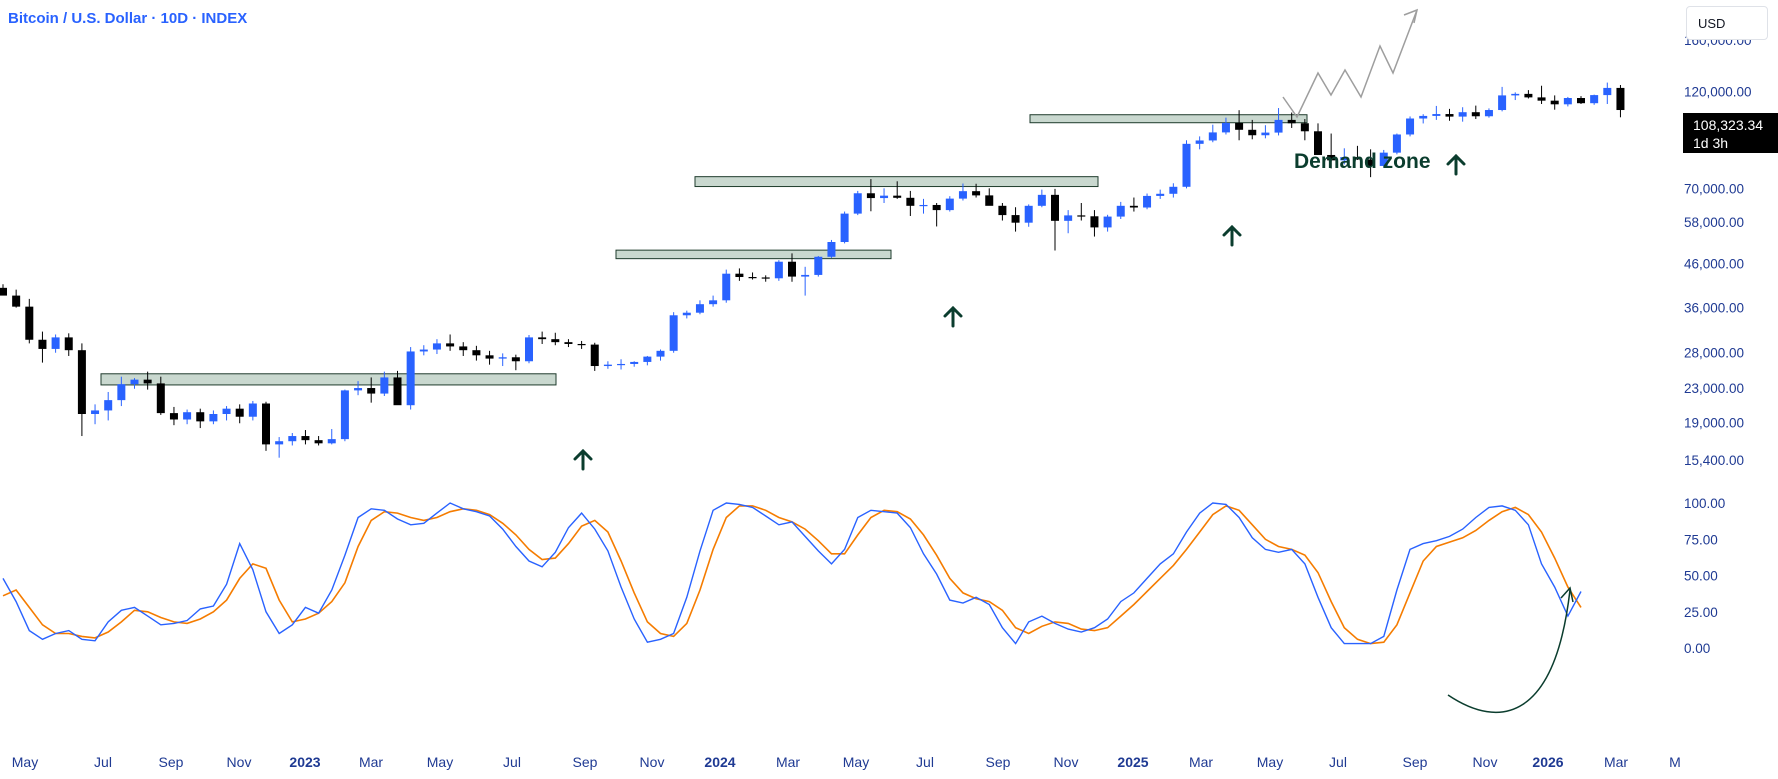 Image resolution: width=1778 pixels, height=779 pixels. I want to click on oscillator-tick-label: 50.00, so click(1701, 576).